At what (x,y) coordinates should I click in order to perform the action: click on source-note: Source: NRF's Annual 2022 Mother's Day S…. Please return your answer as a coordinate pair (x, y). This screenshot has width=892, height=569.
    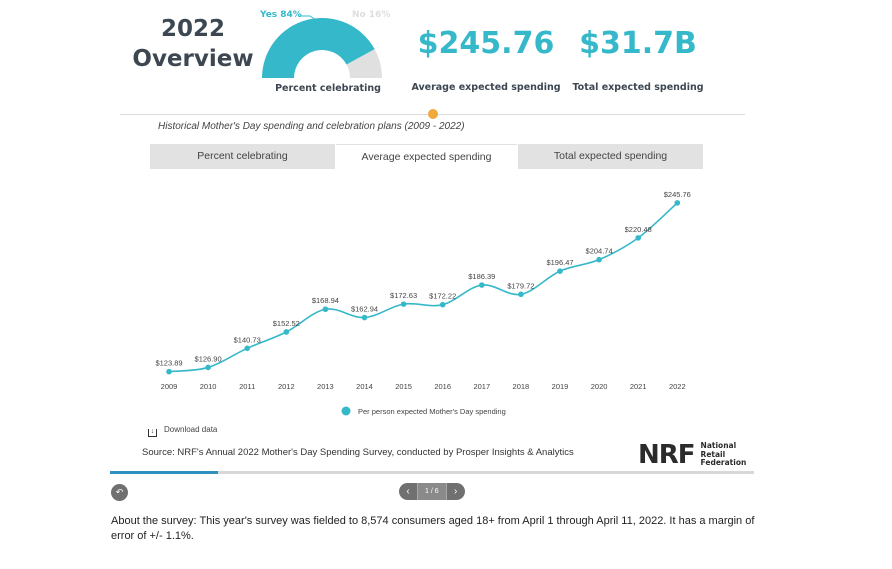
    Looking at the image, I should click on (358, 452).